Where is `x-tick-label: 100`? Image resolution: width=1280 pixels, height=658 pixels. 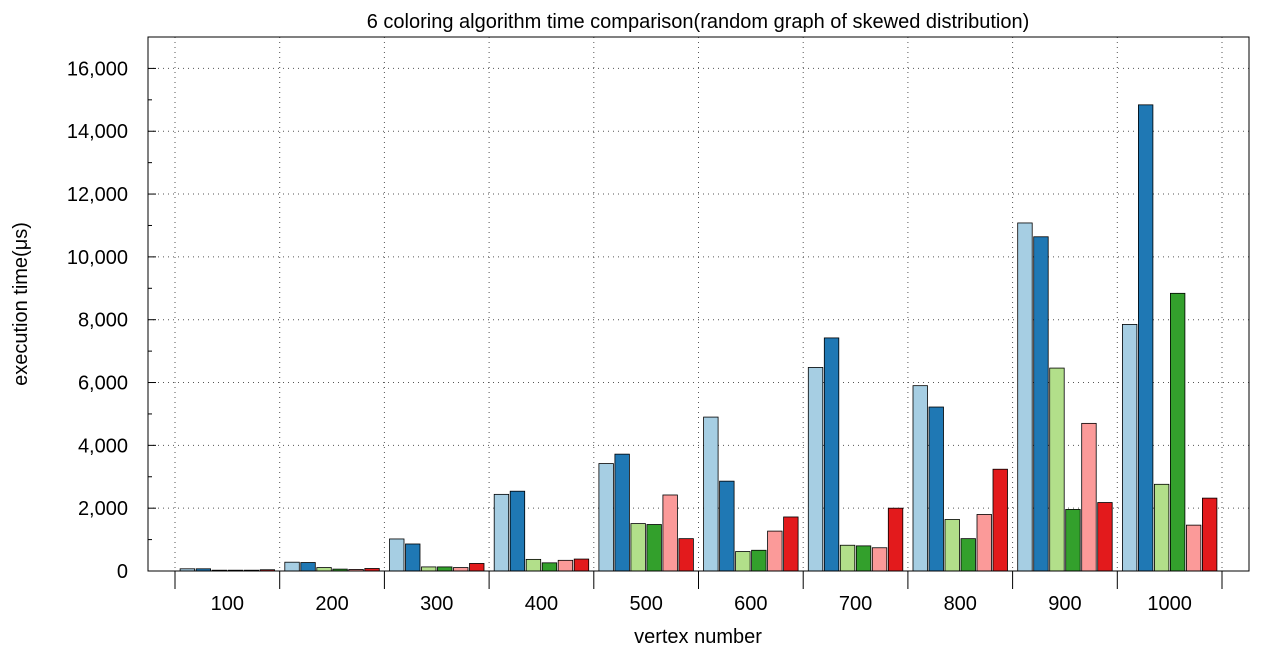
x-tick-label: 100 is located at coordinates (227, 604).